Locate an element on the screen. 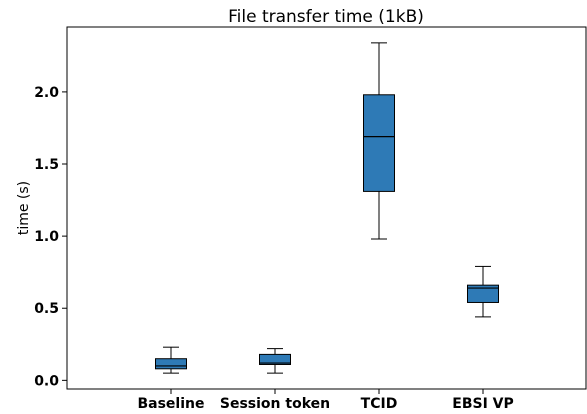 This screenshot has height=414, width=587. y-axis: 0.0 0.5 1.0 1.5 2.0 is located at coordinates (50, 237).